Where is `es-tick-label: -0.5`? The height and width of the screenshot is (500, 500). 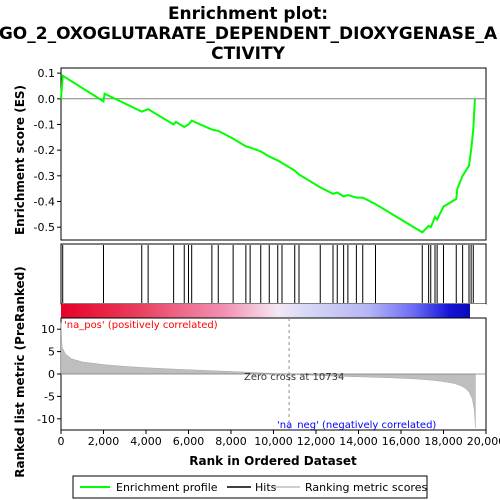 es-tick-label: -0.5 is located at coordinates (44, 227).